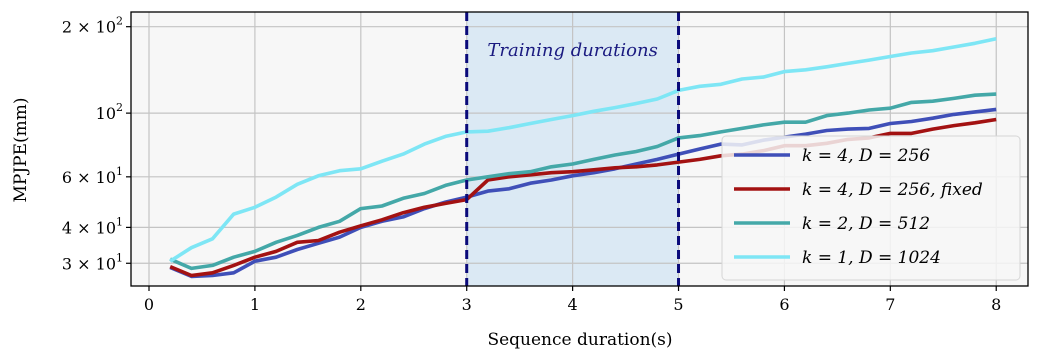 The image size is (1038, 354). What do you see at coordinates (678, 304) in the screenshot?
I see `x-tick-label: 5` at bounding box center [678, 304].